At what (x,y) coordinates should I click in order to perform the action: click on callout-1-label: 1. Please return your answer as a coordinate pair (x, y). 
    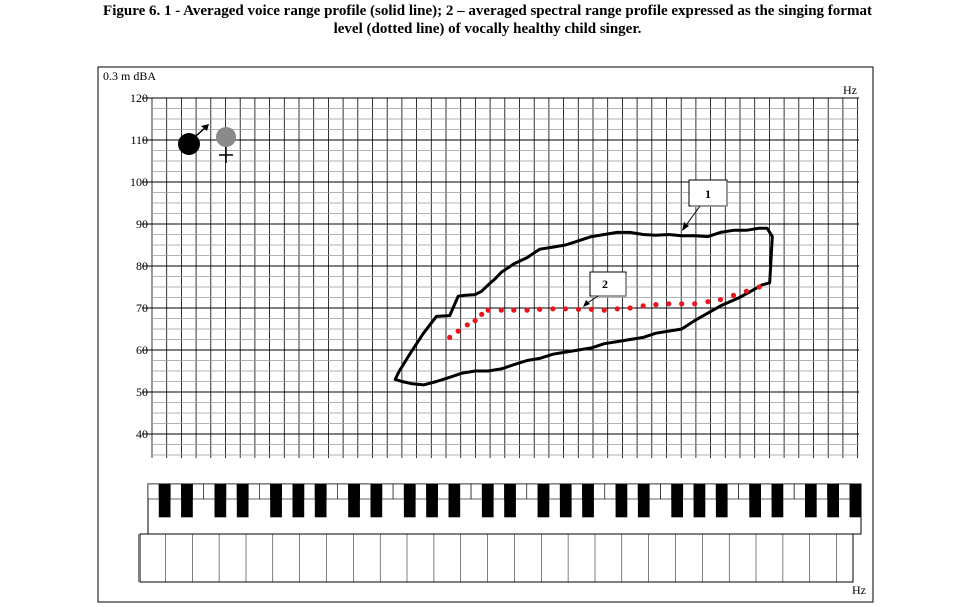
    Looking at the image, I should click on (708, 194).